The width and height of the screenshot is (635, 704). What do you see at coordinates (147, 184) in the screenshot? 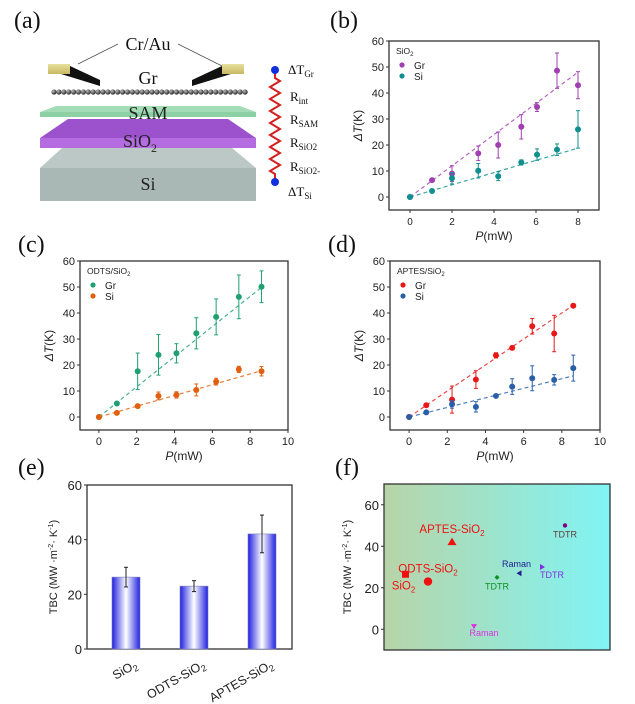
I see `layer-label-si: Si` at bounding box center [147, 184].